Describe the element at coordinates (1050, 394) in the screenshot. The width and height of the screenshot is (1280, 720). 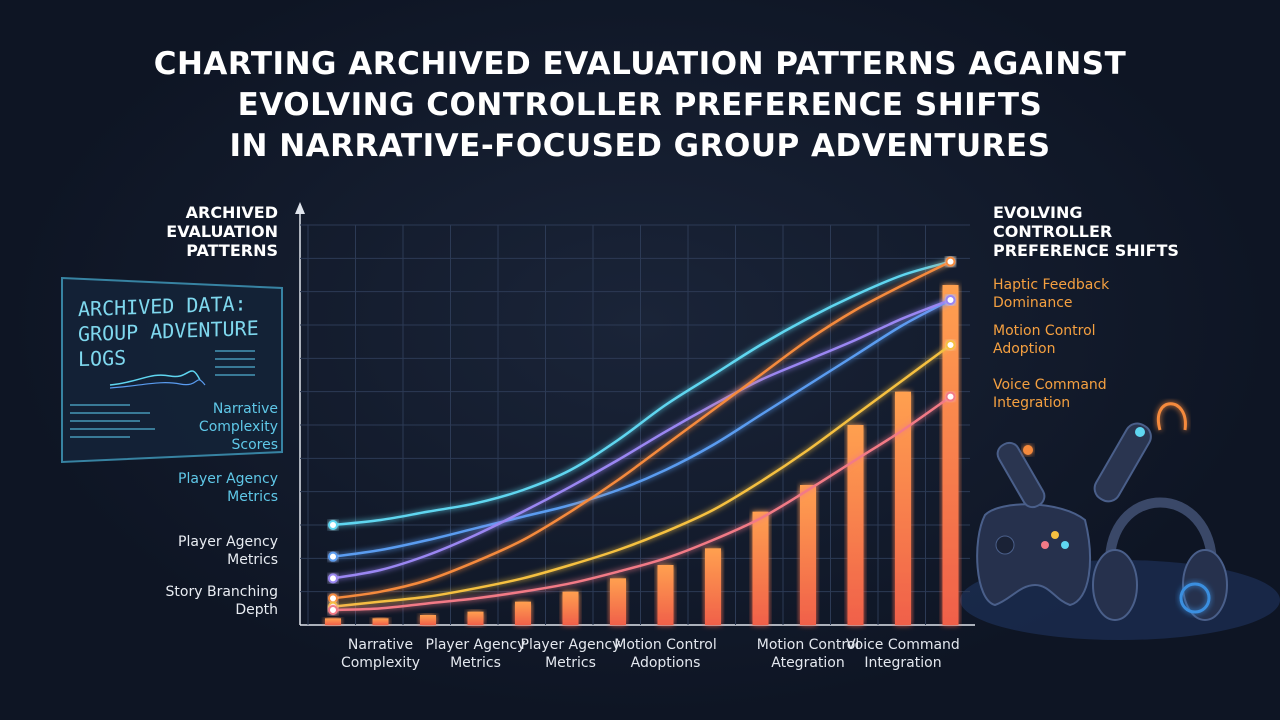
I see `right-annotation: Voice Command Integration` at that location.